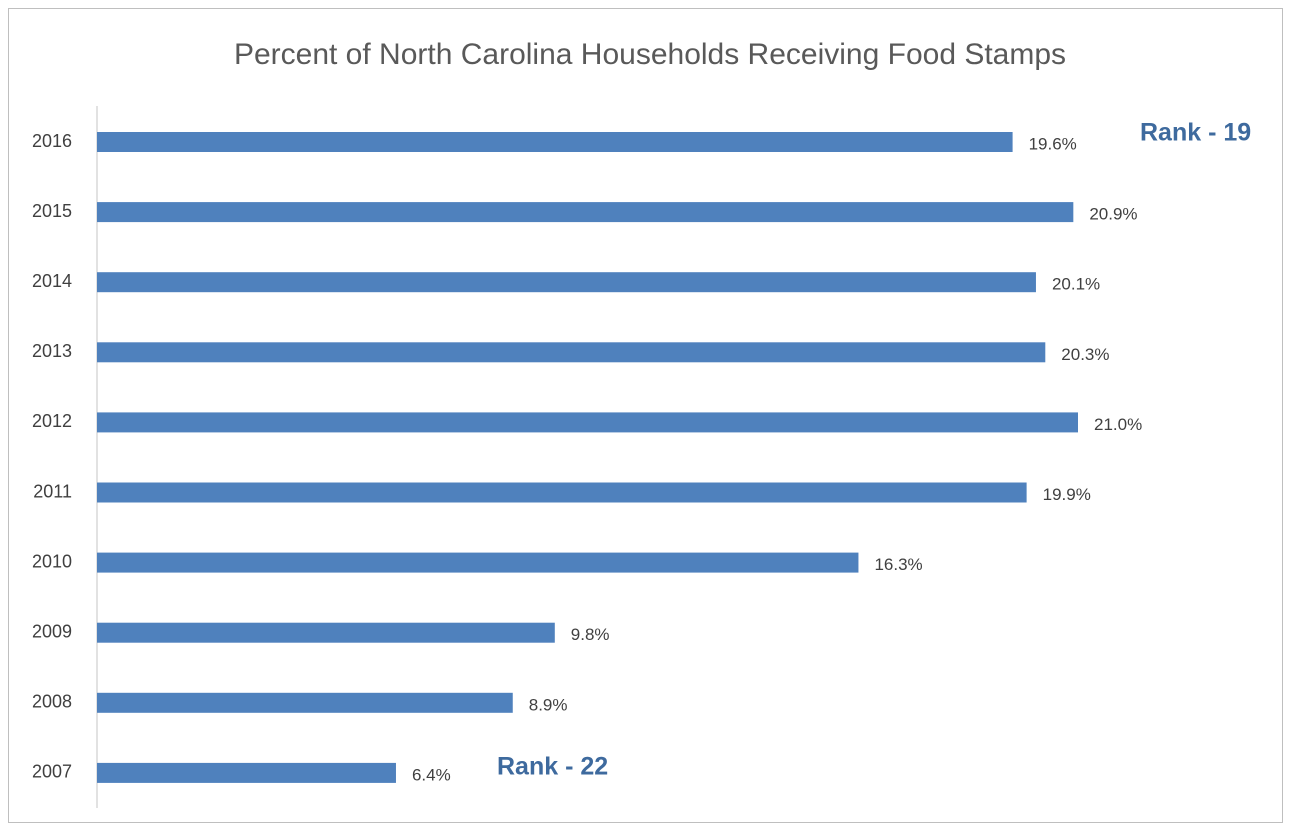 Image resolution: width=1291 pixels, height=831 pixels. Describe the element at coordinates (52, 281) in the screenshot. I see `category-label: 2014` at that location.